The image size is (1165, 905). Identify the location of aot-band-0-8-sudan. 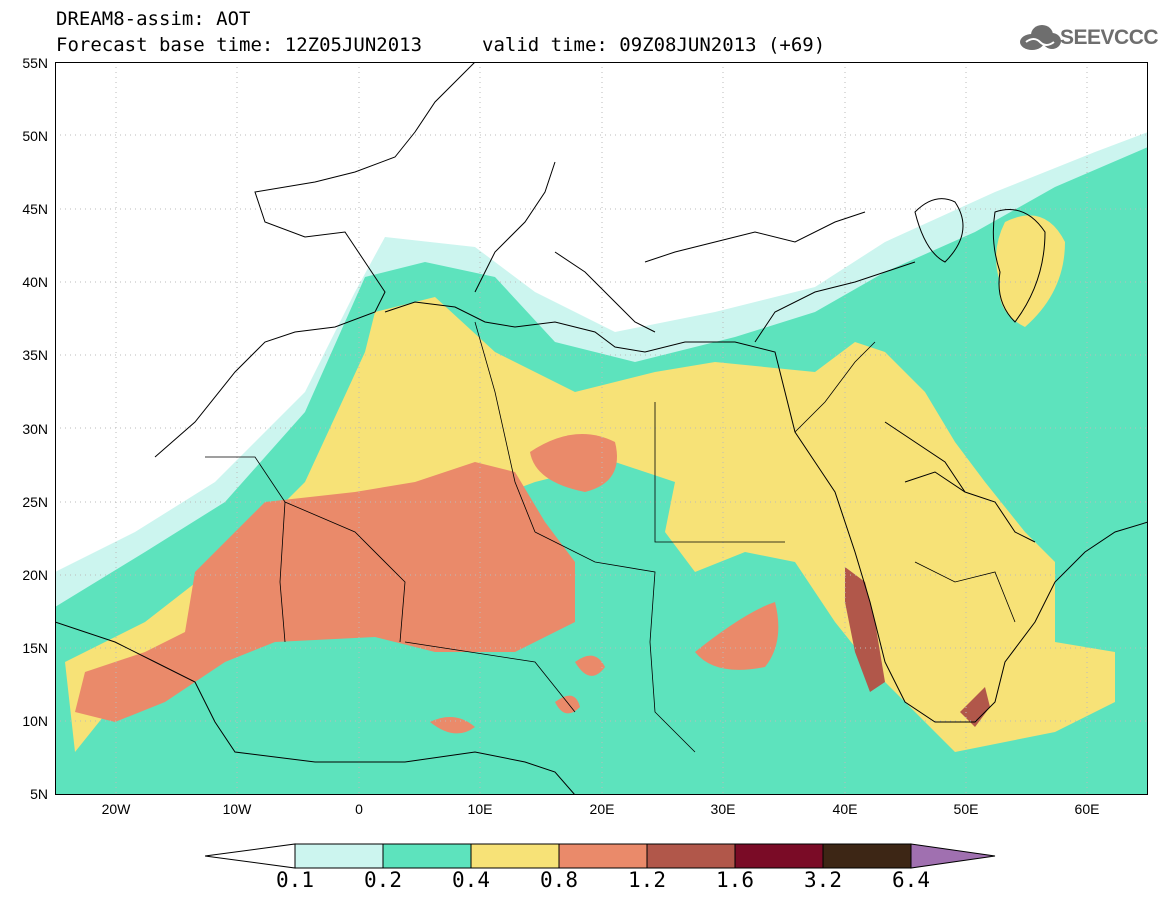
(737, 636).